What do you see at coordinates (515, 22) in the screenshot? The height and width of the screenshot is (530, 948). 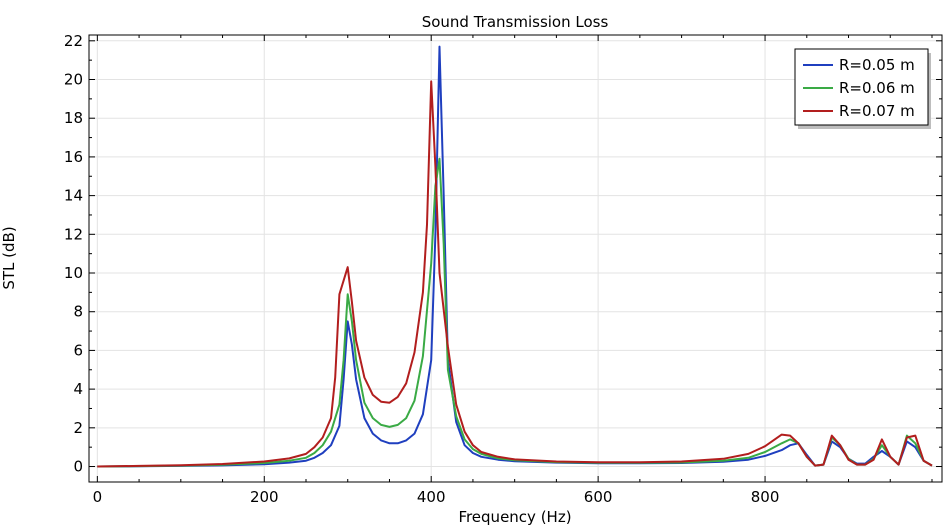 I see `chart-title: Sound Transmission Loss` at bounding box center [515, 22].